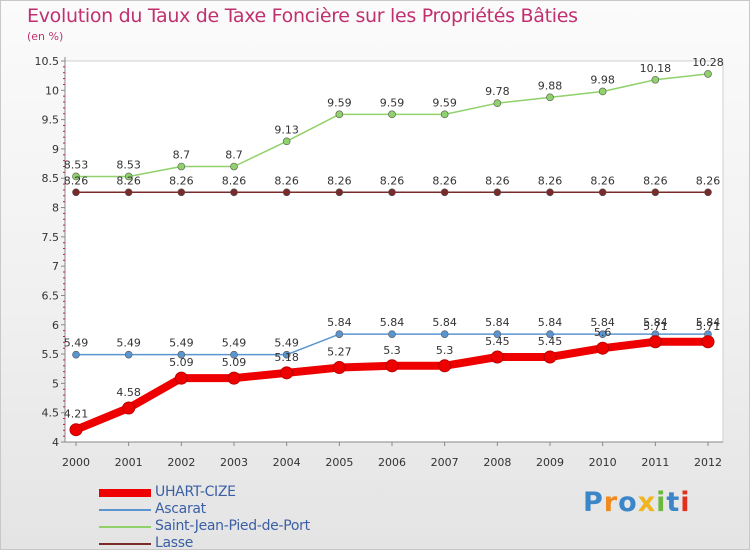 Image resolution: width=750 pixels, height=553 pixels. I want to click on data-label-saint-jean-pied-de-port: 9.78, so click(497, 91).